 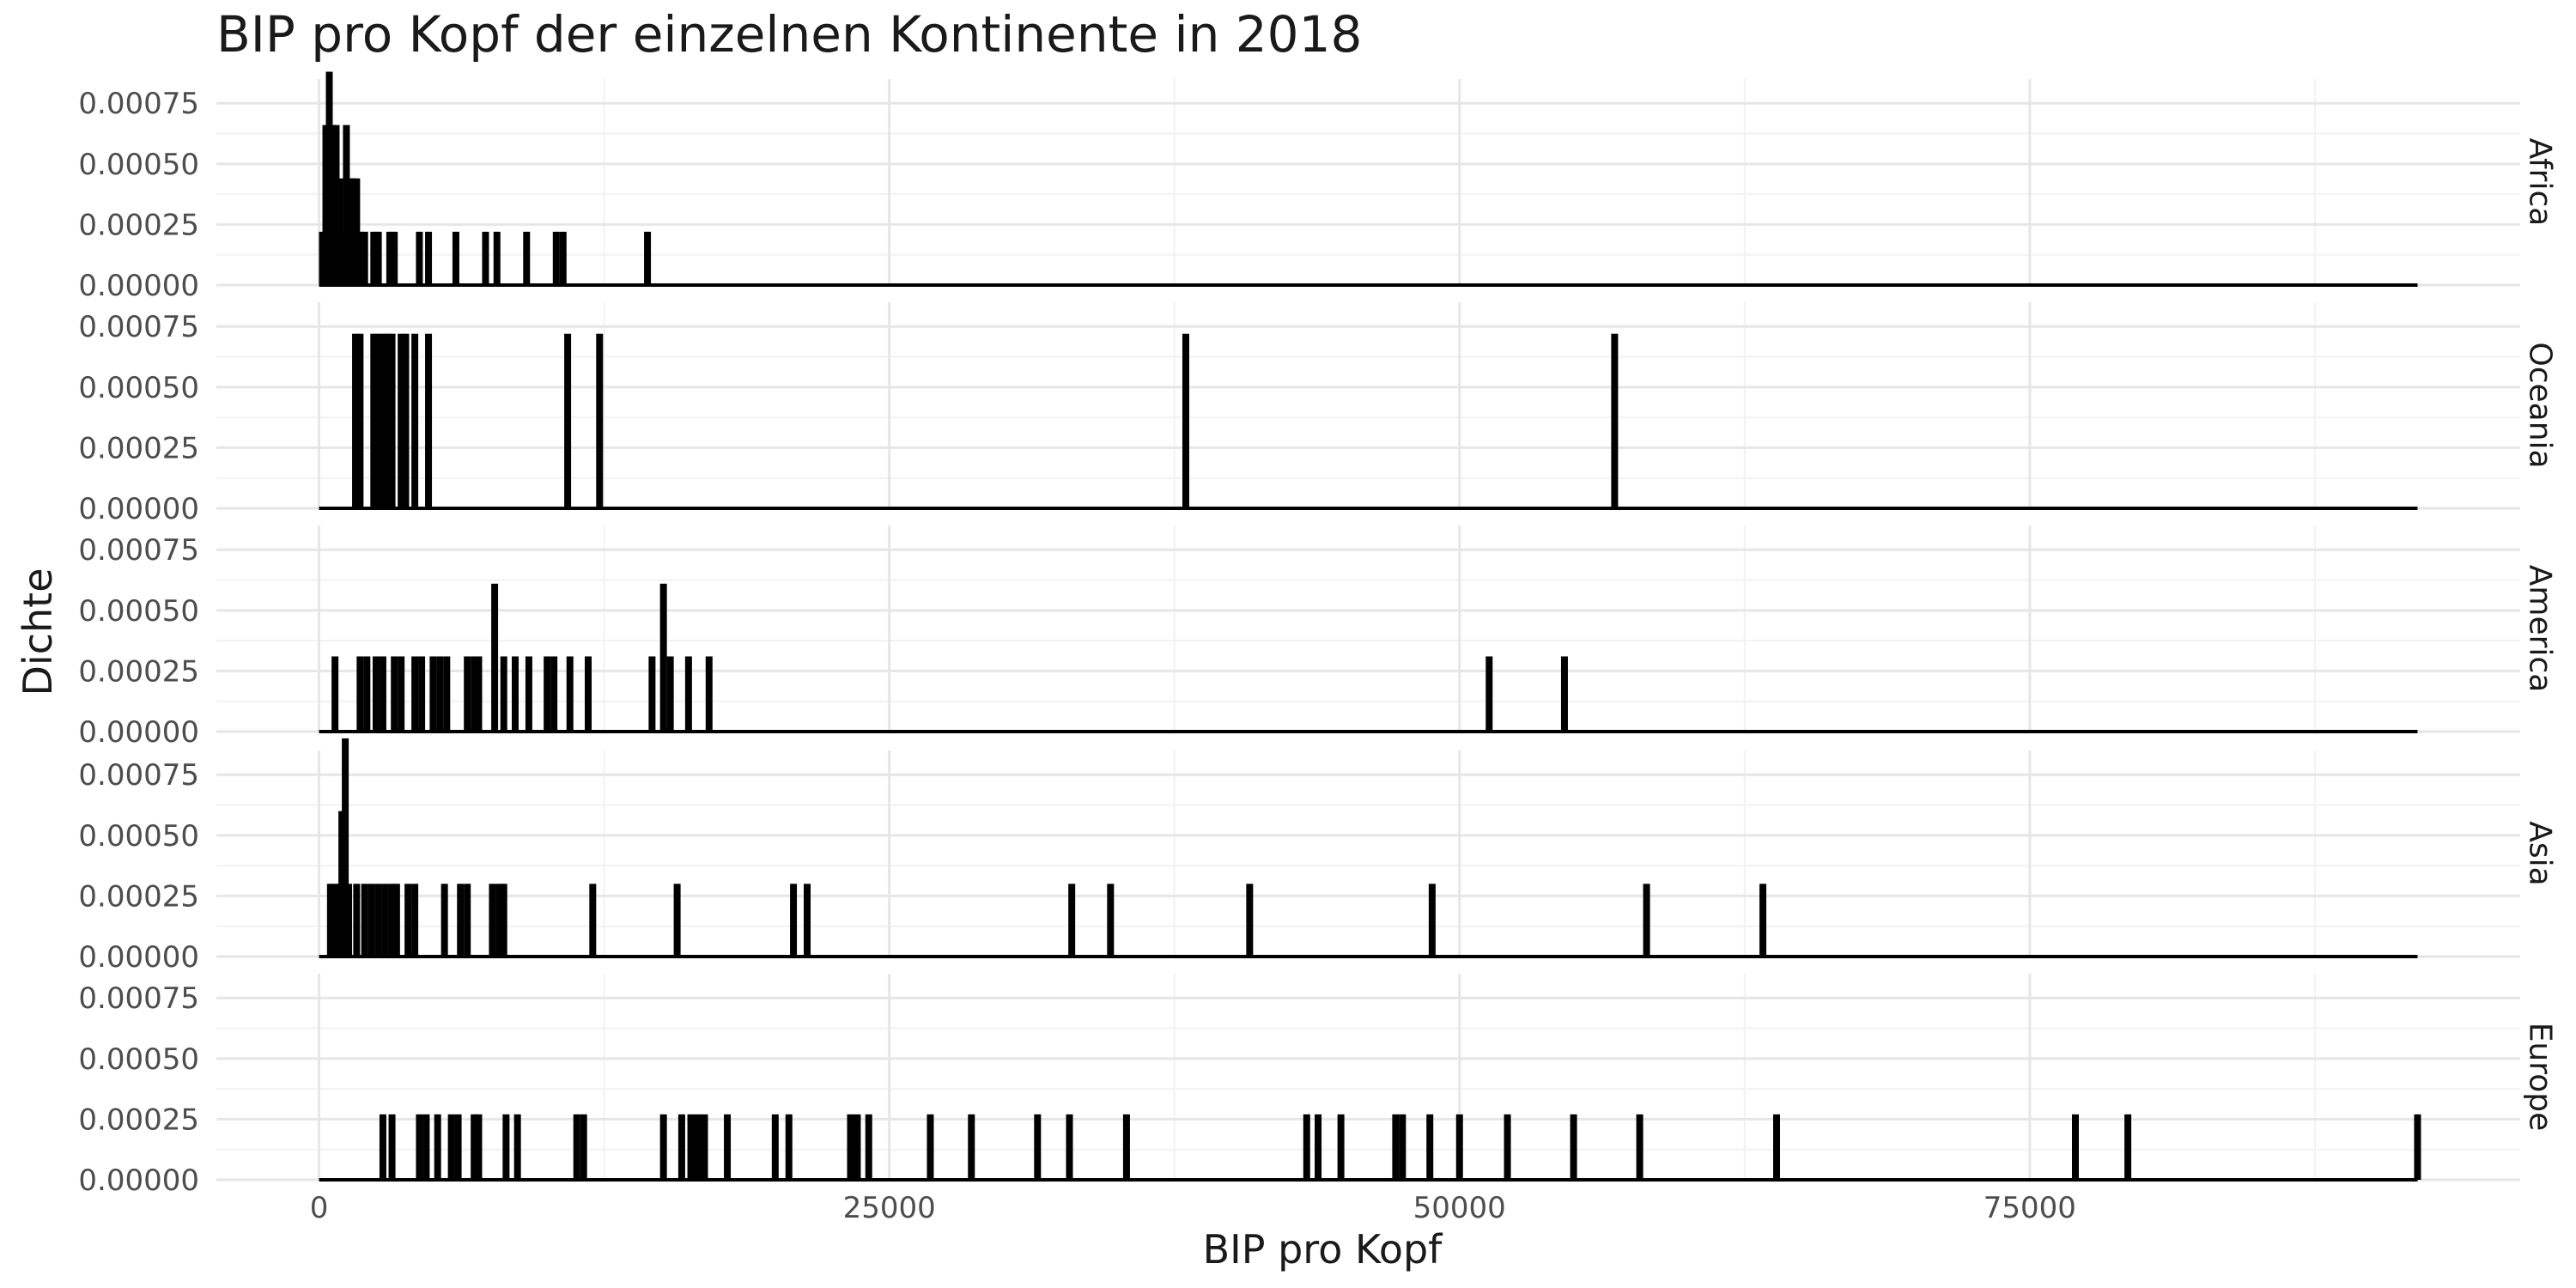 What do you see at coordinates (2540, 853) in the screenshot?
I see `facet-label-asia: Asia` at bounding box center [2540, 853].